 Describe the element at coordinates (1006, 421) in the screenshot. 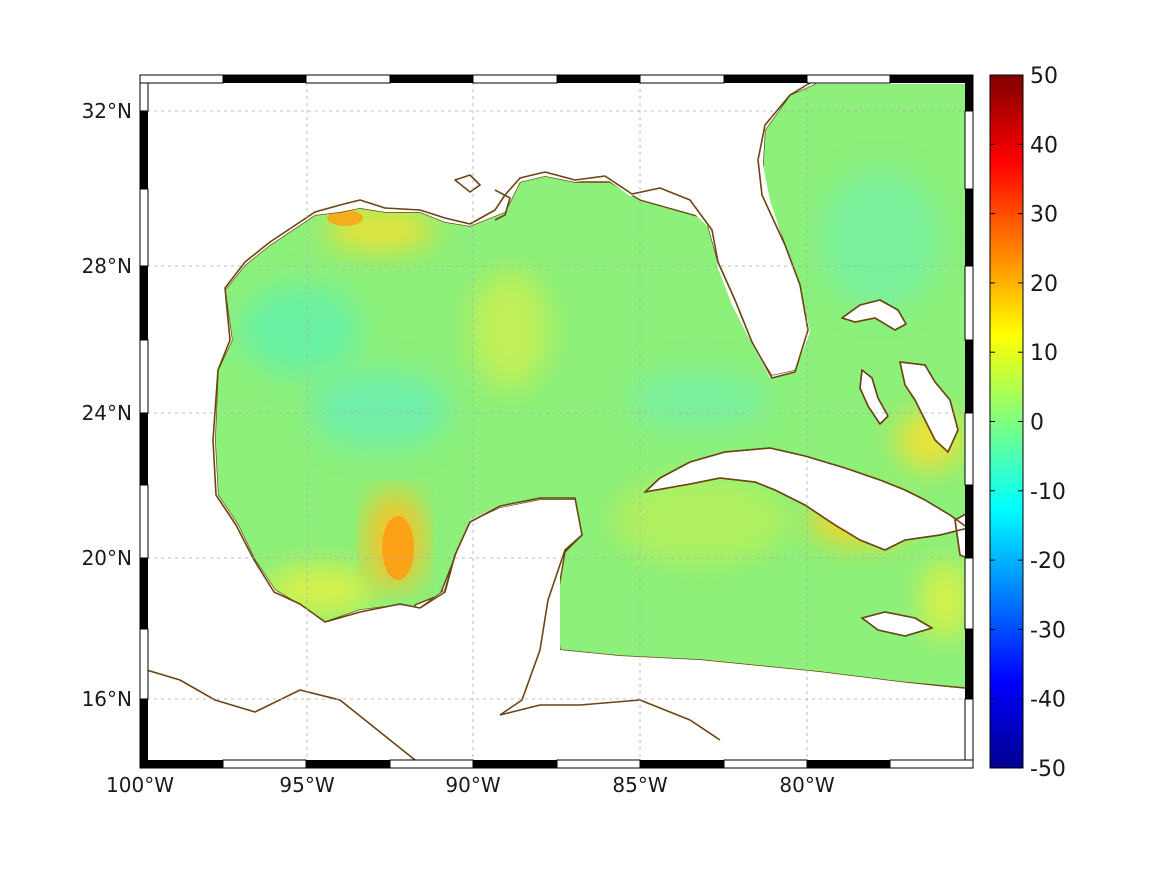

I see `colorbar-gradient` at that location.